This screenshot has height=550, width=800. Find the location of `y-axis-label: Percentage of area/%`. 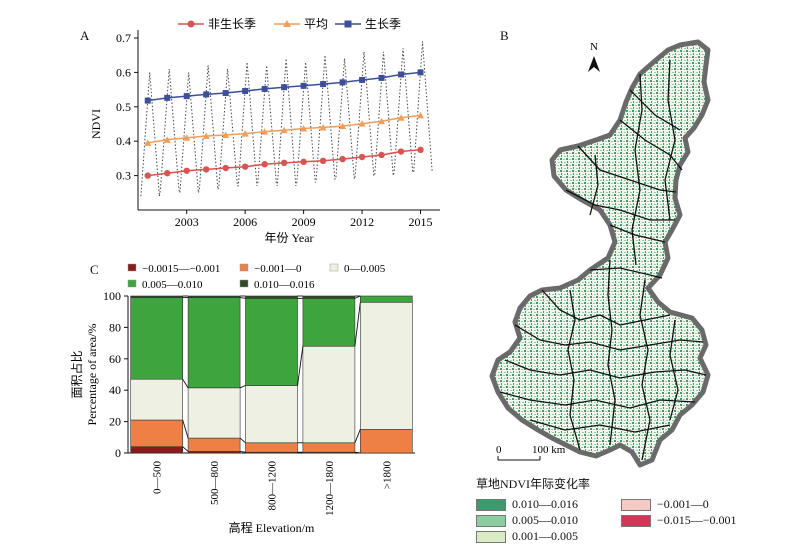

y-axis-label: Percentage of area/% is located at coordinates (92, 375).